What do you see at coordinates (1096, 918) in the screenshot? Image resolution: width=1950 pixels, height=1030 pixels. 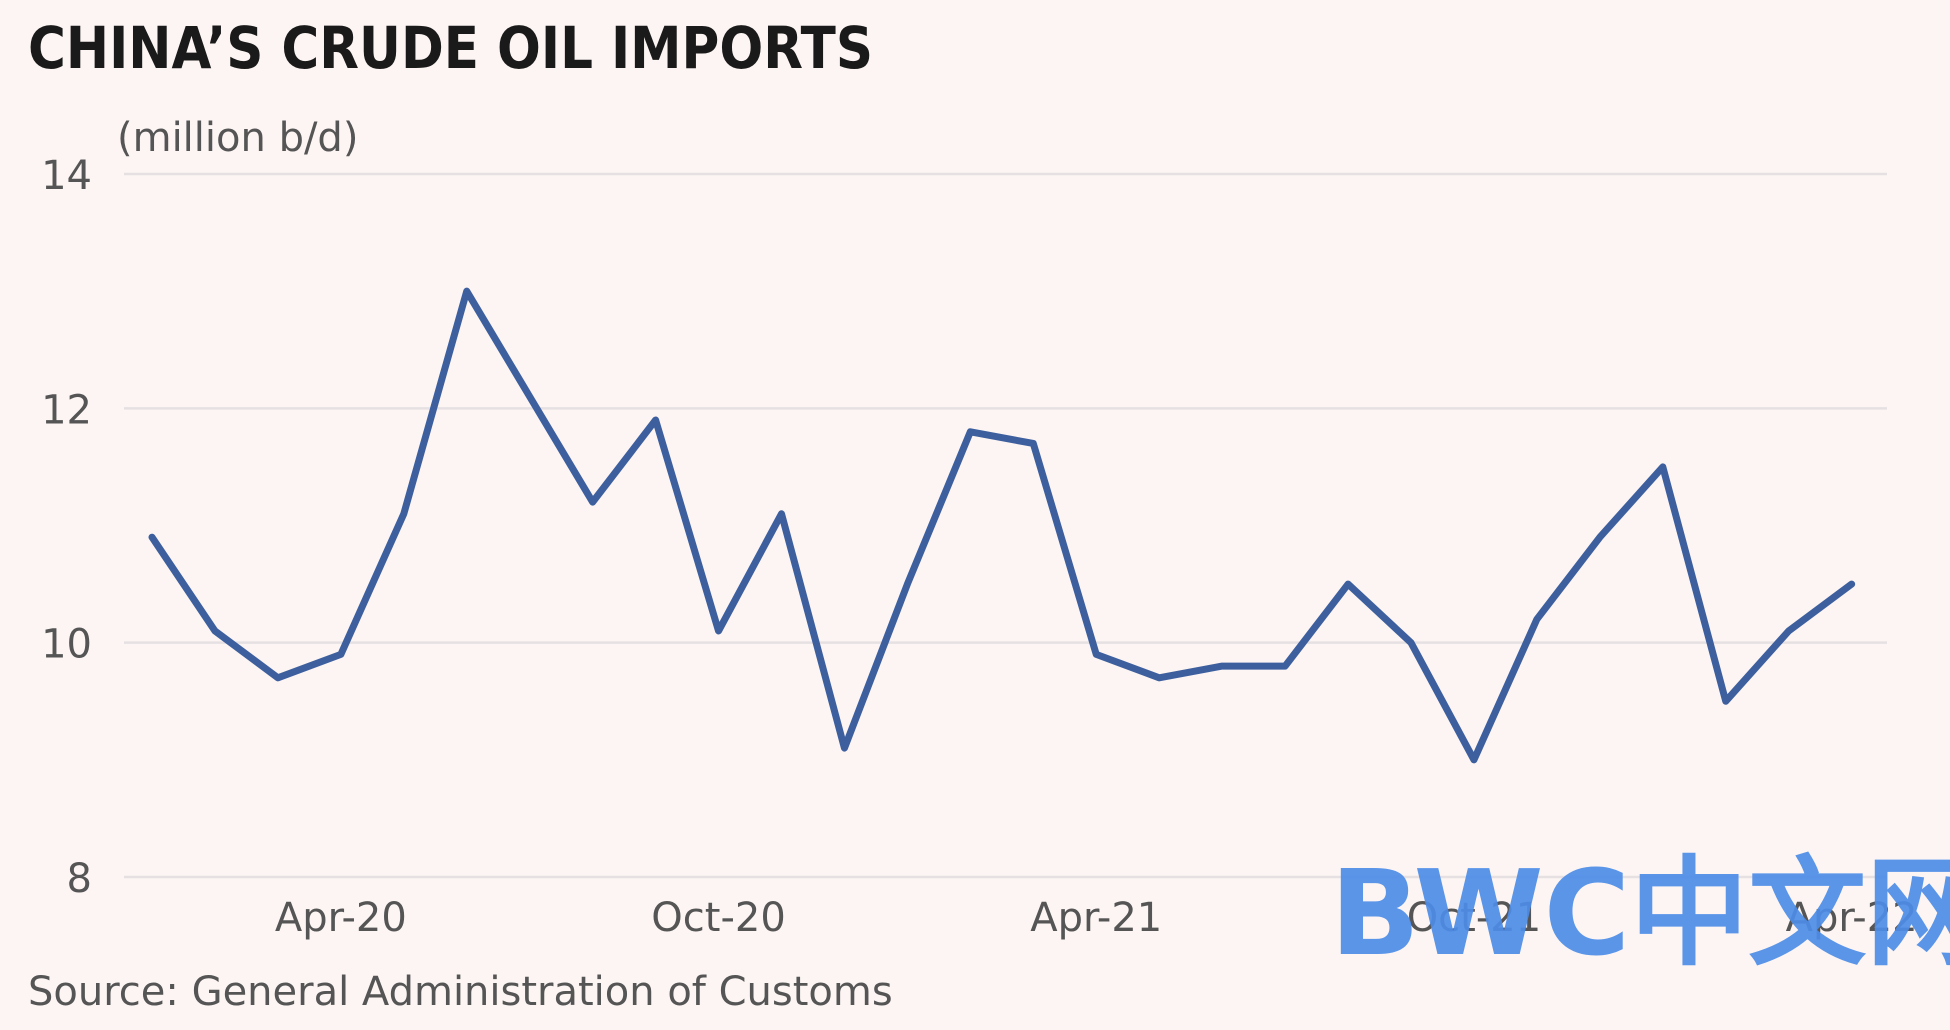 I see `x-tick-label: Apr-21` at bounding box center [1096, 918].